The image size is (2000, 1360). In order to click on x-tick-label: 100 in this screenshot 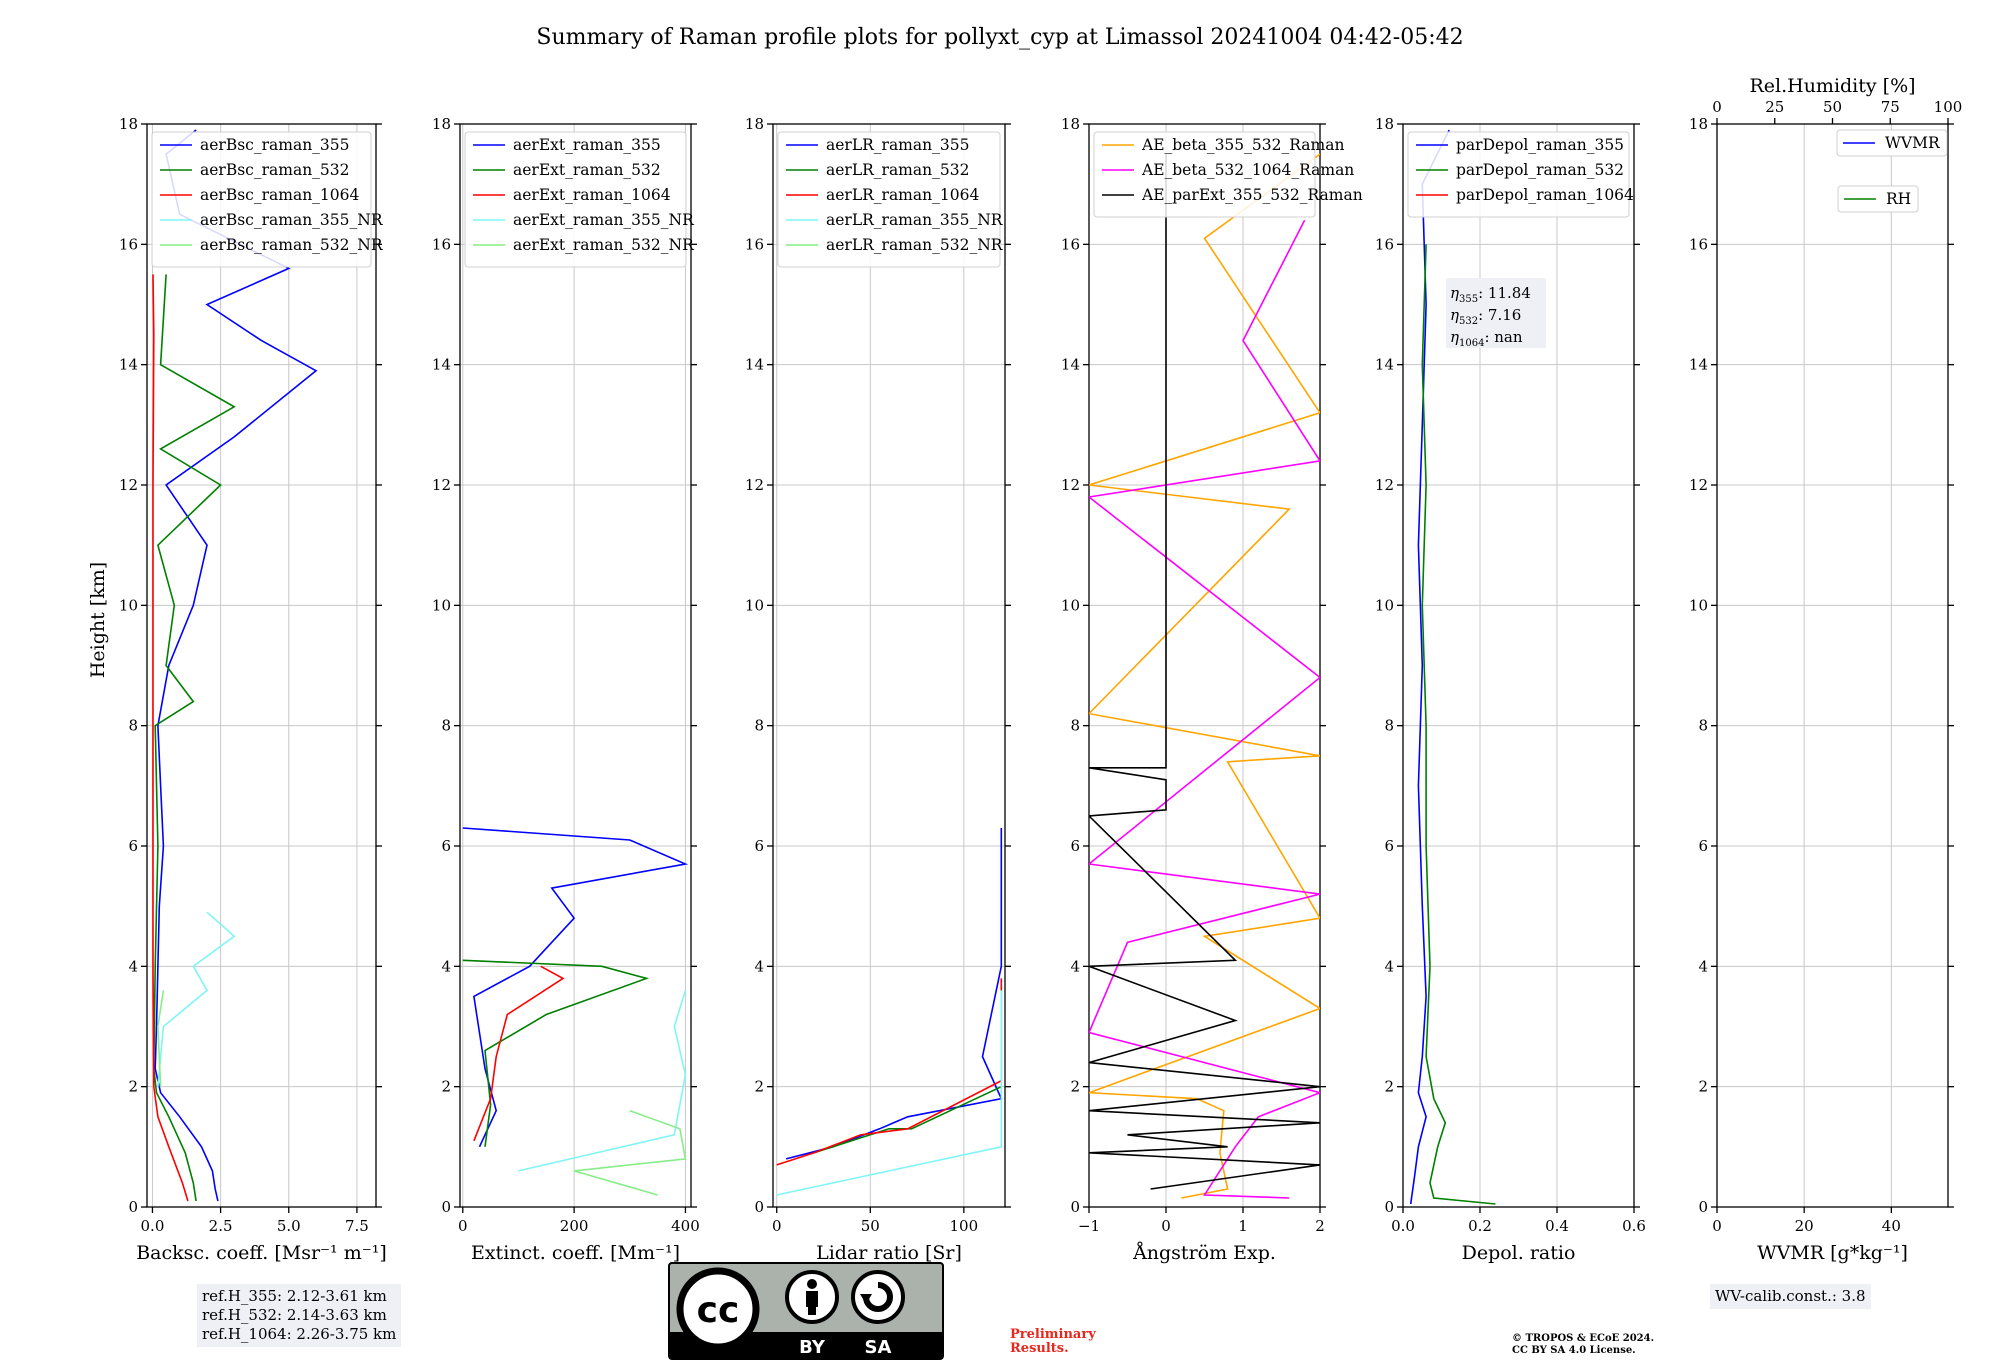, I will do `click(964, 1226)`.